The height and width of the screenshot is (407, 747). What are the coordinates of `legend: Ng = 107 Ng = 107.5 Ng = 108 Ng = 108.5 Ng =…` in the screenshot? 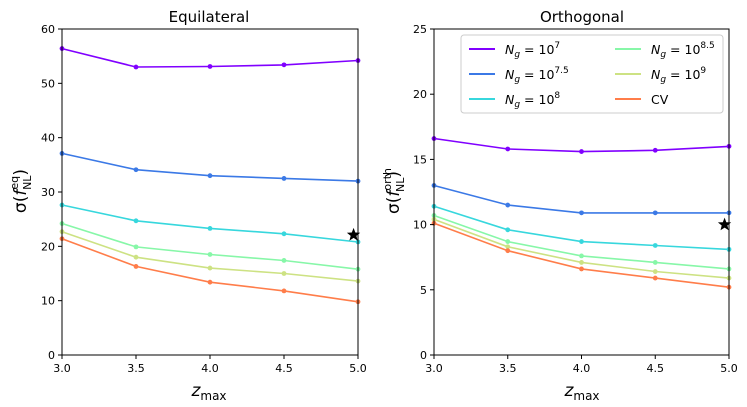 It's located at (592, 74).